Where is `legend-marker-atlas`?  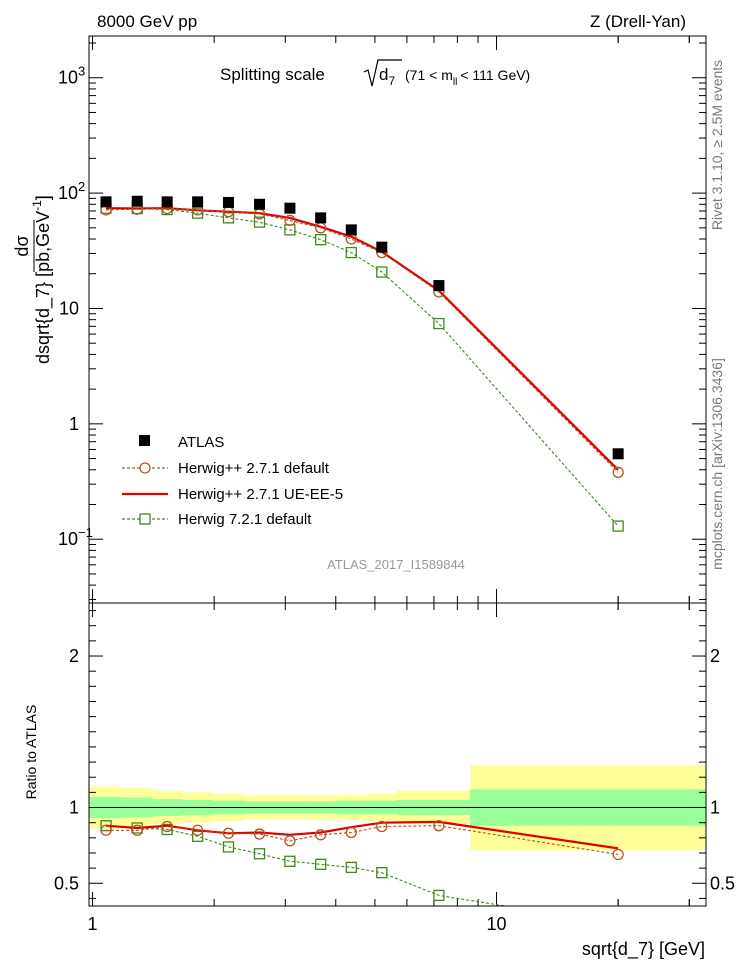
legend-marker-atlas is located at coordinates (144, 440).